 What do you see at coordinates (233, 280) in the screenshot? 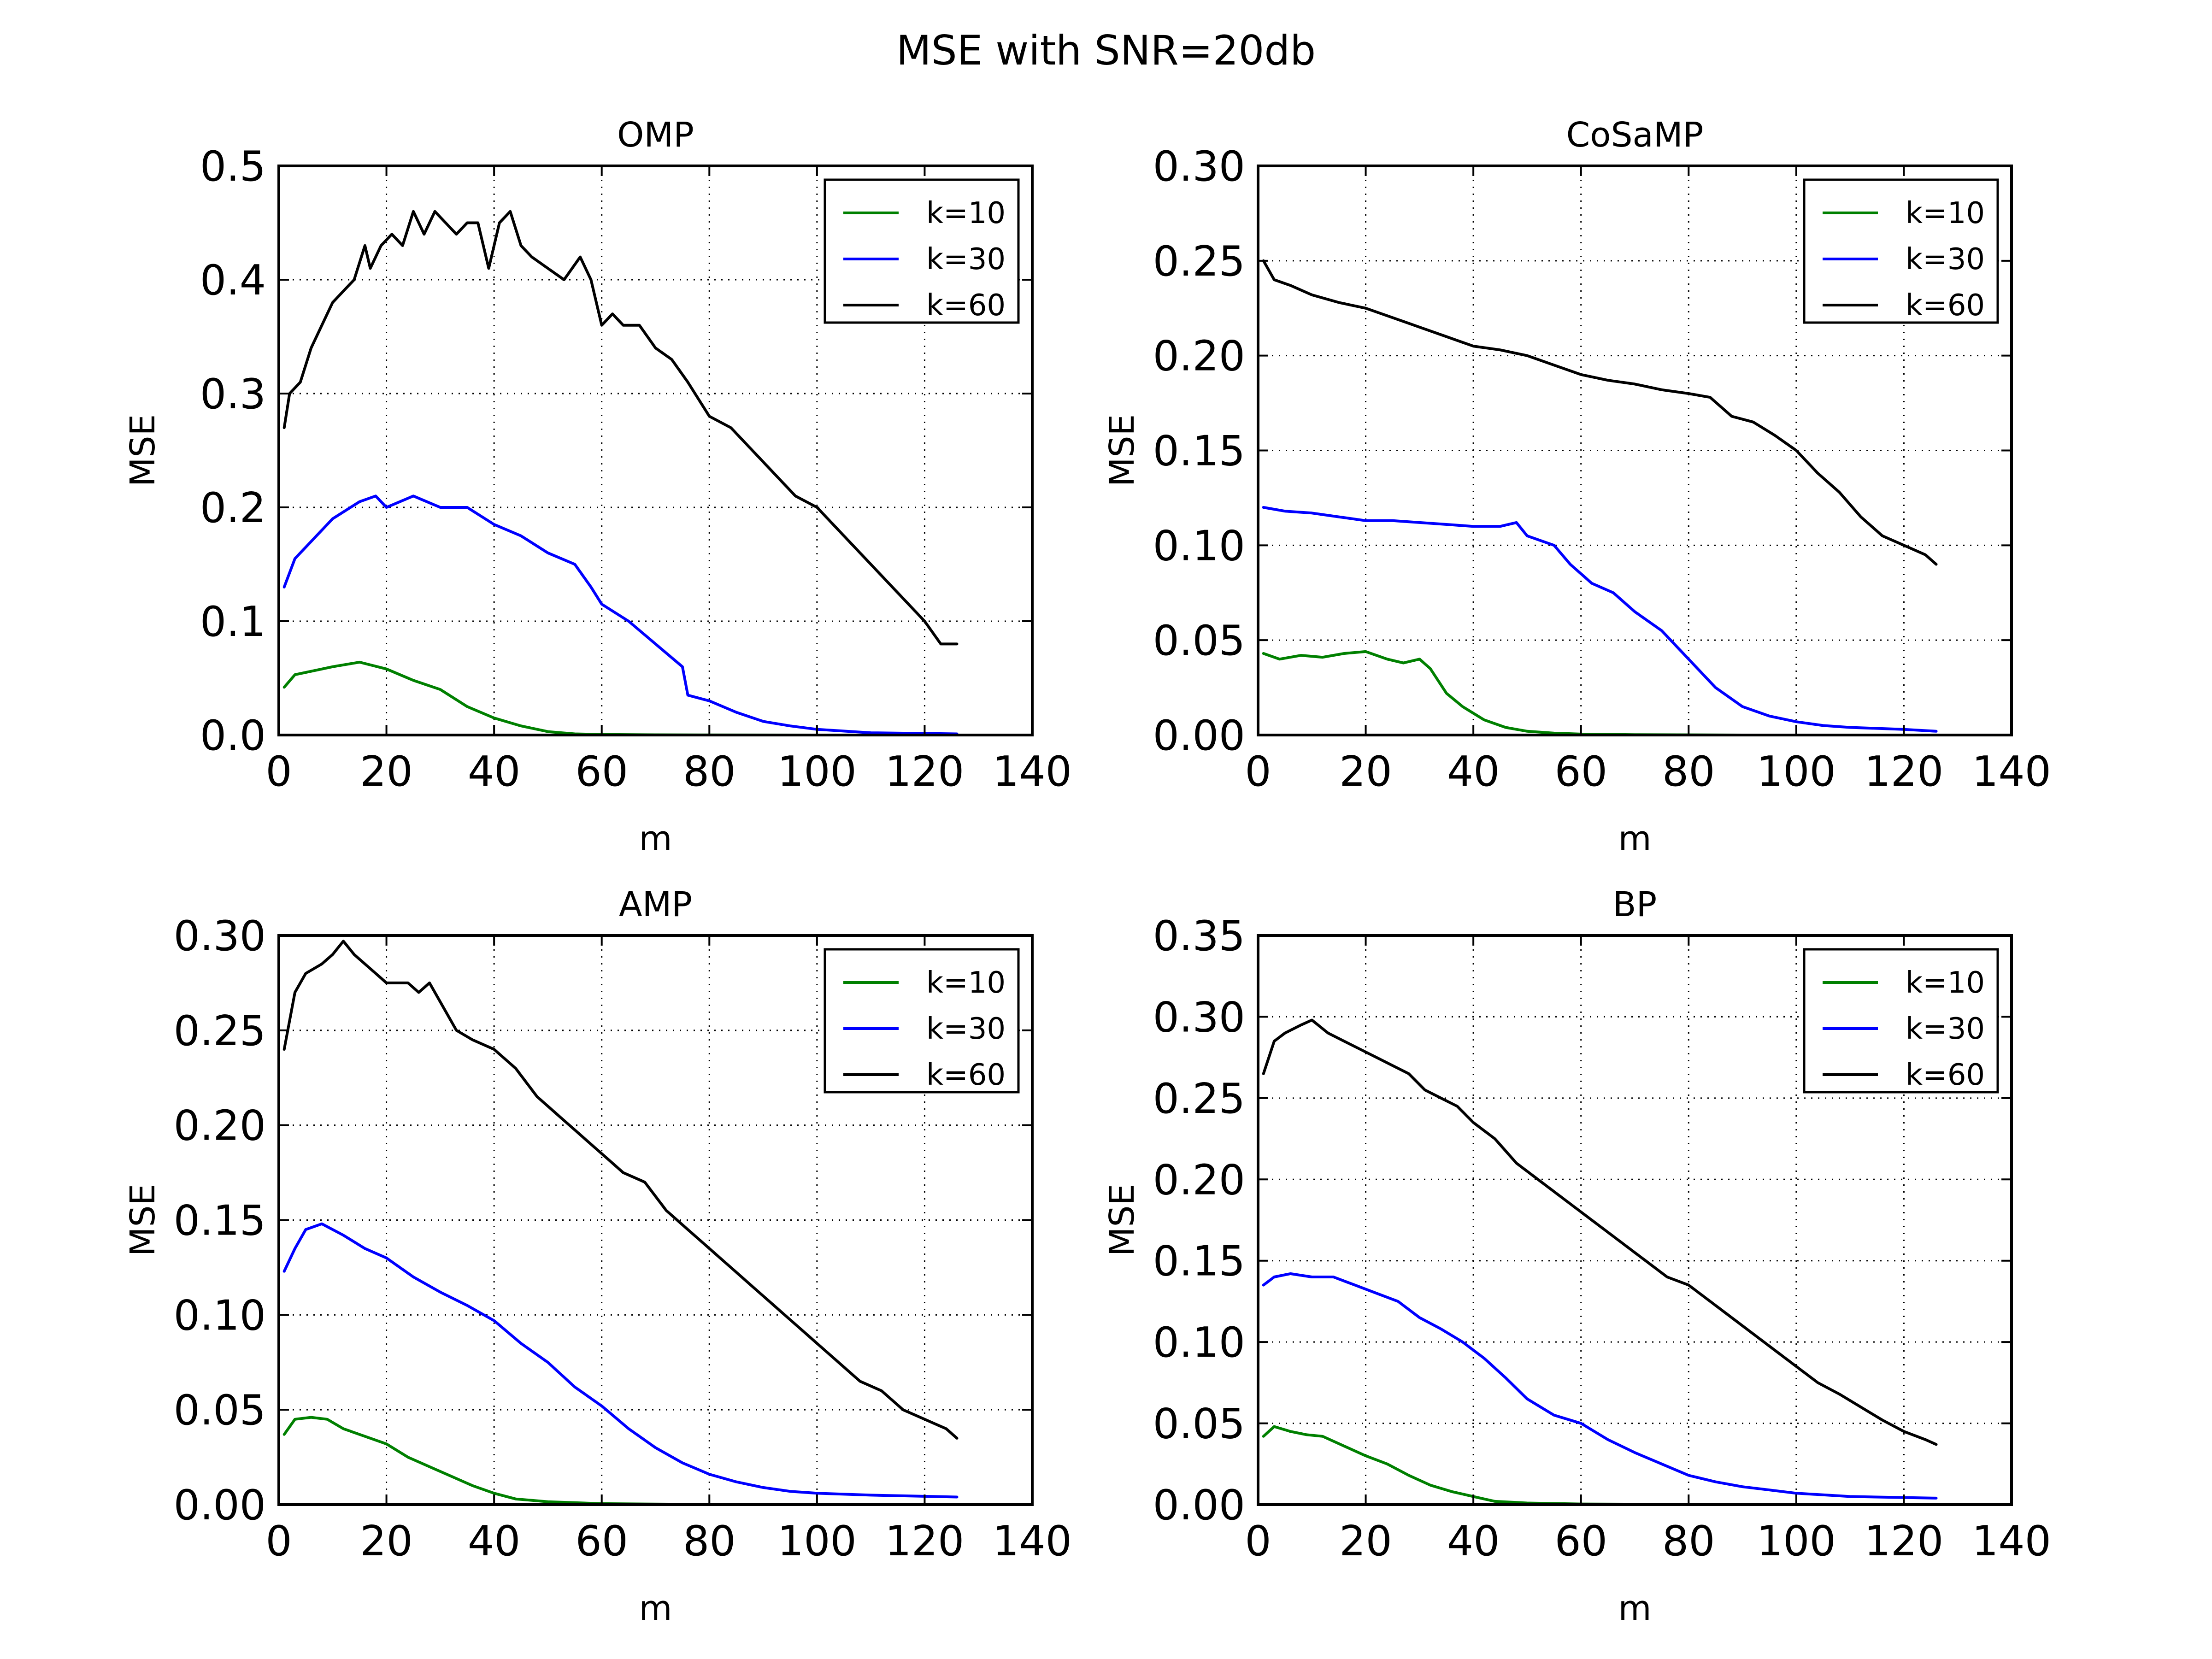
I see `y-tick-label: 0.4` at bounding box center [233, 280].